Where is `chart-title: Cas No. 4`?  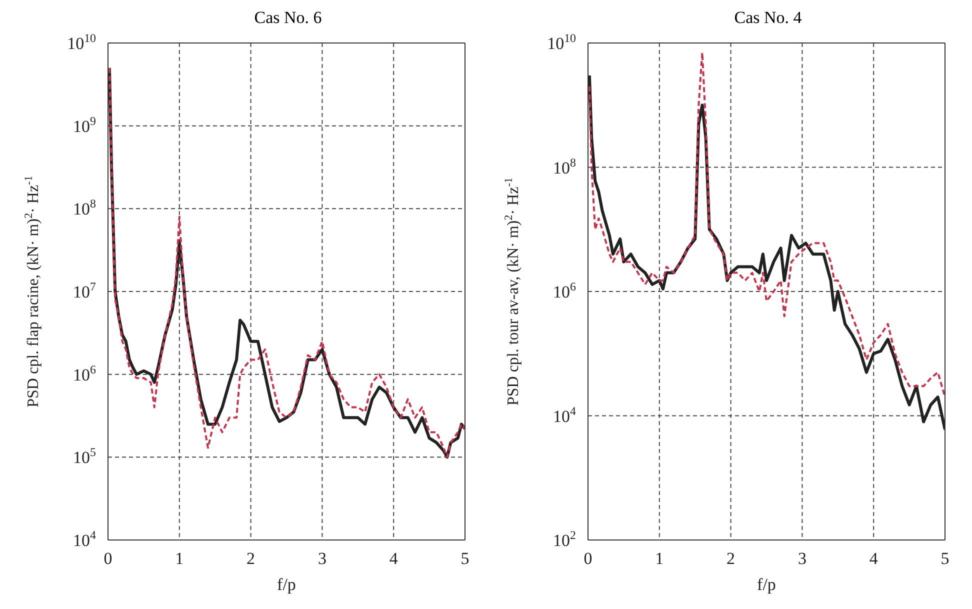 chart-title: Cas No. 4 is located at coordinates (768, 18).